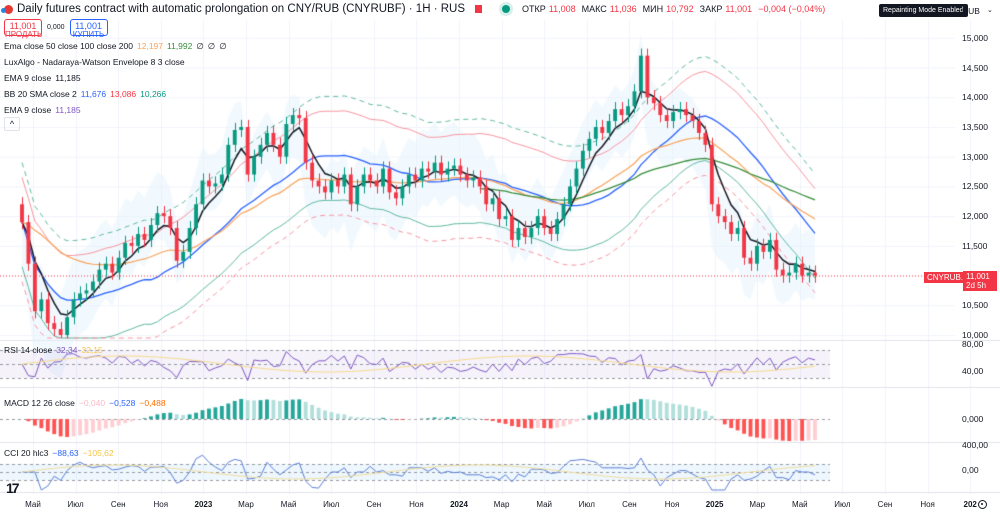 The width and height of the screenshot is (1000, 514). What do you see at coordinates (92, 350) in the screenshot?
I see `rsi-ma-value: 32,15` at bounding box center [92, 350].